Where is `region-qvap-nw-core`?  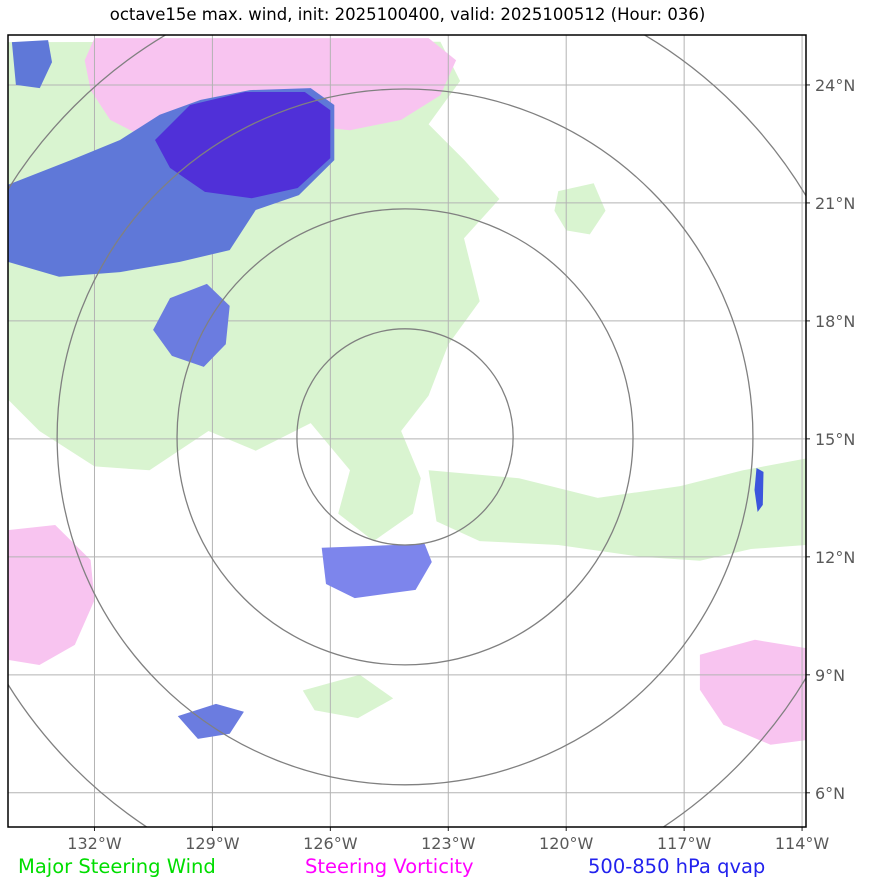 region-qvap-nw-core is located at coordinates (243, 145).